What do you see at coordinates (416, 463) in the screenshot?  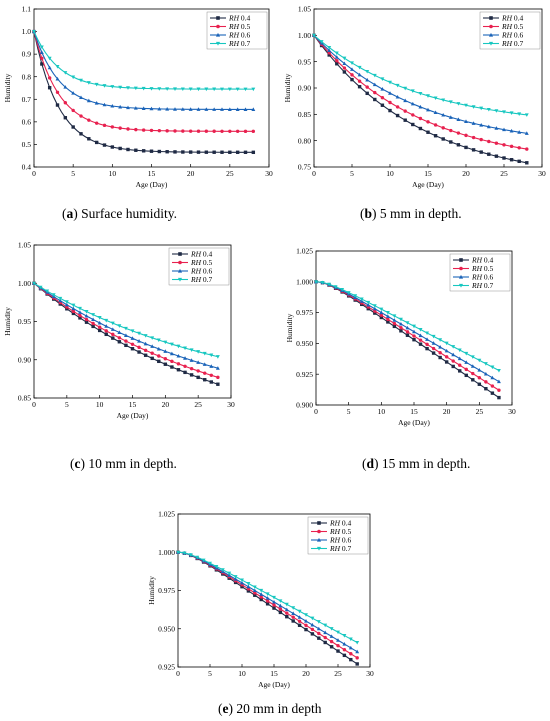 I see `caption-d: (d) 15 mm in depth.` at bounding box center [416, 463].